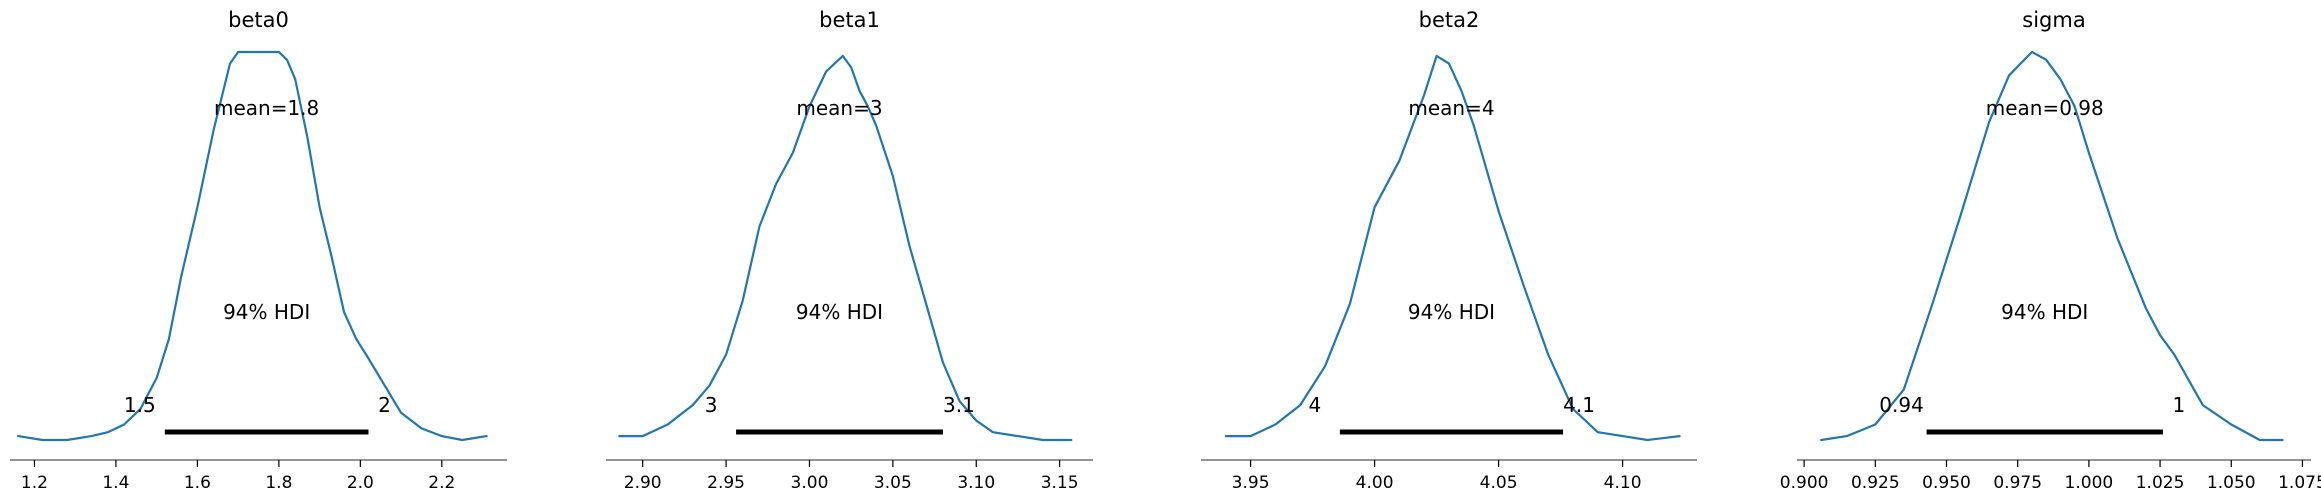 The width and height of the screenshot is (2321, 497). Describe the element at coordinates (2179, 405) in the screenshot. I see `hdi-high-label: 1` at that location.